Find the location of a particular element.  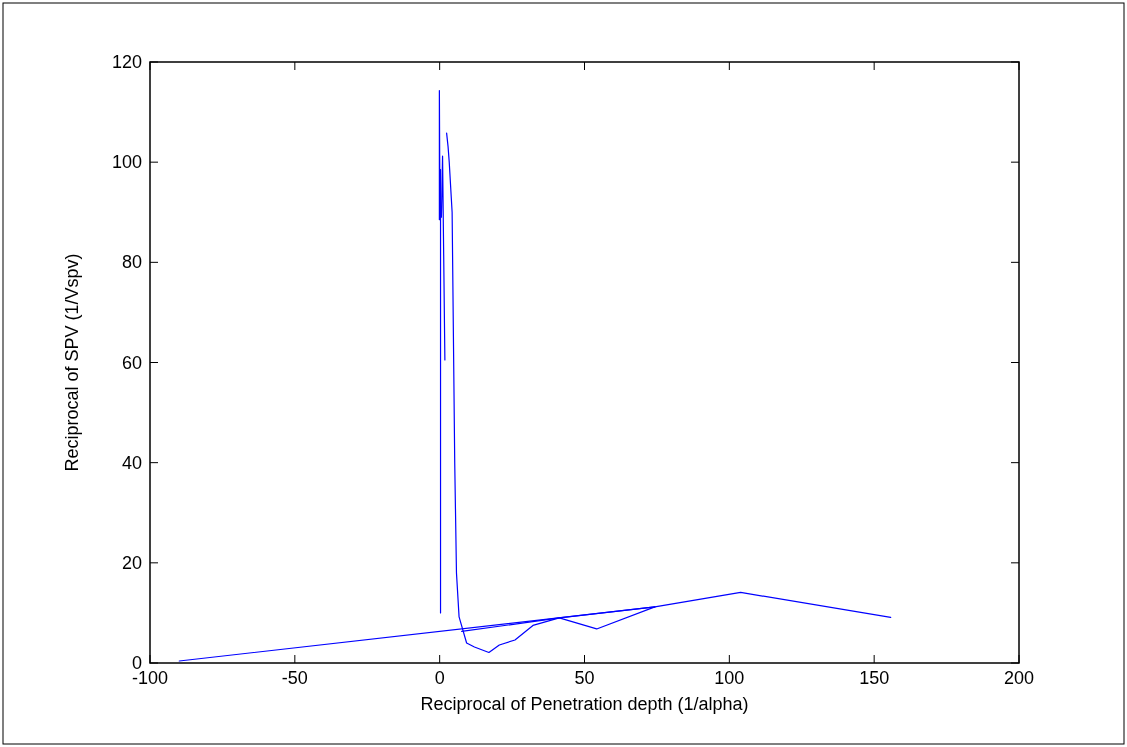

x-axis-title: Reciprocal of Penetration depth (1/alpha) is located at coordinates (584, 704).